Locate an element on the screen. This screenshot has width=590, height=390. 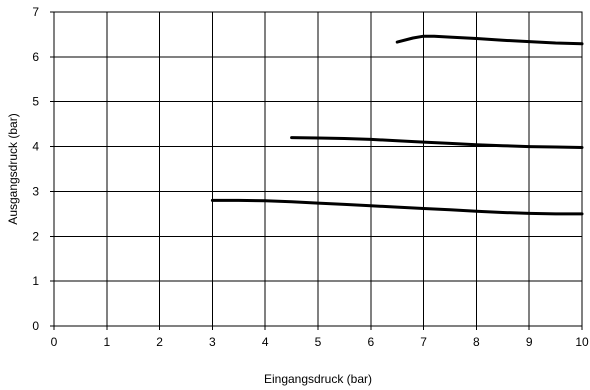
x-tick-label: 4 is located at coordinates (265, 342).